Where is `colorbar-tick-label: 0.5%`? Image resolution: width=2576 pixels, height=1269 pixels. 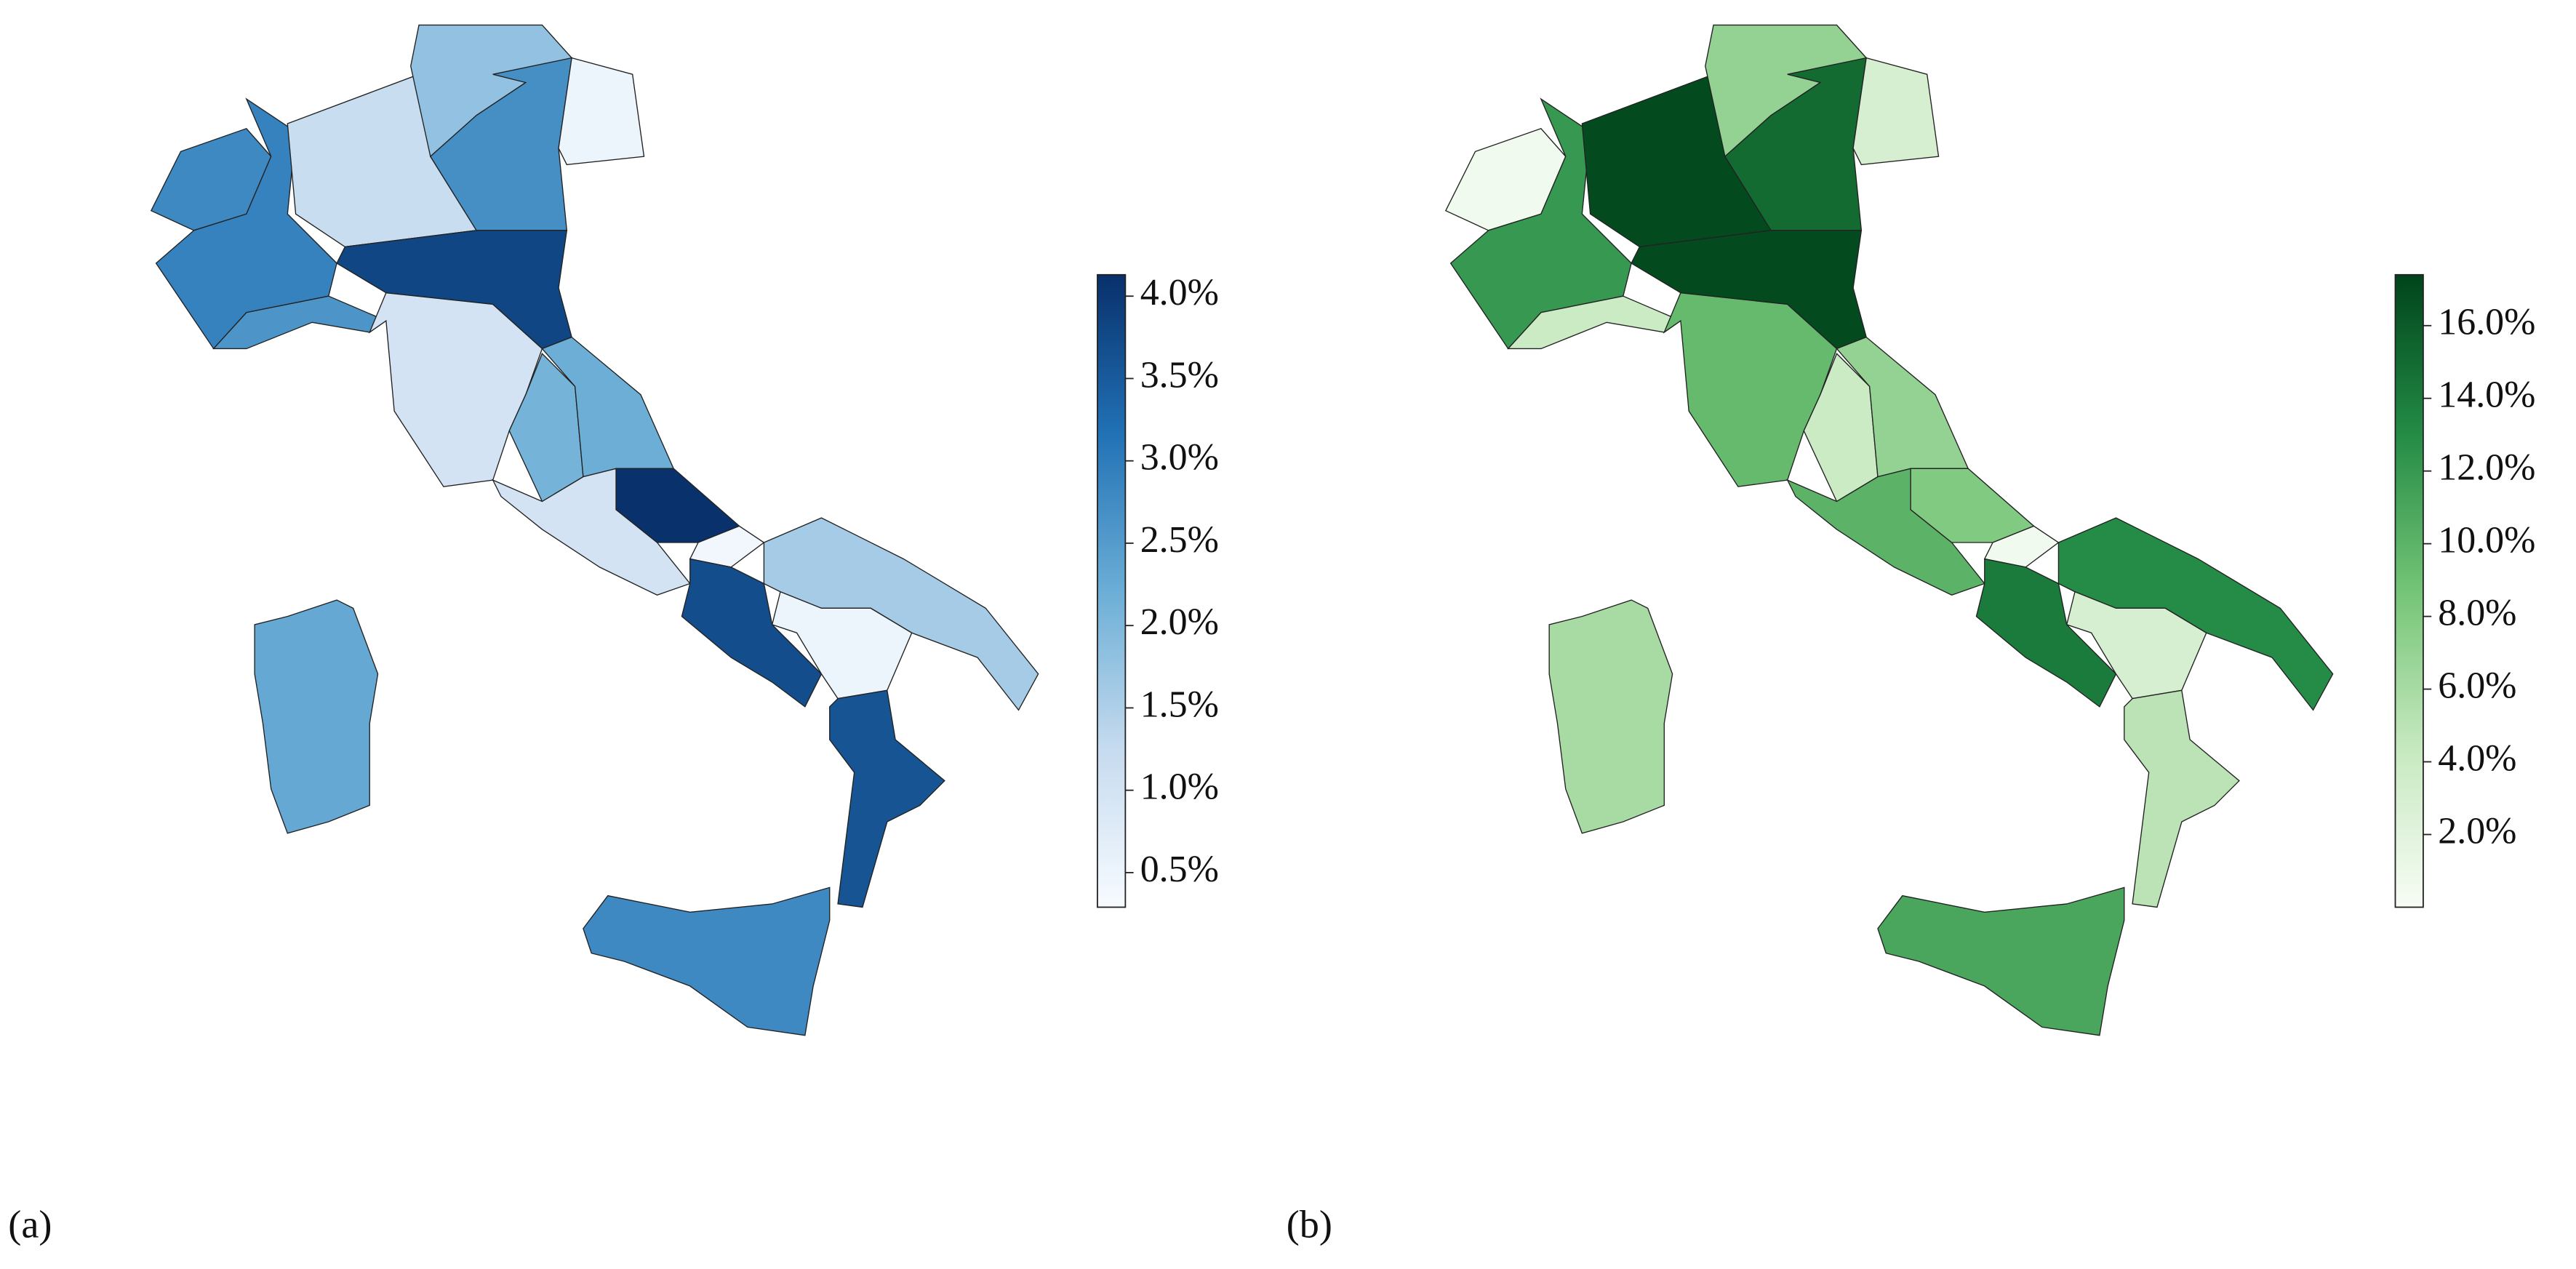 colorbar-tick-label: 0.5% is located at coordinates (1179, 870).